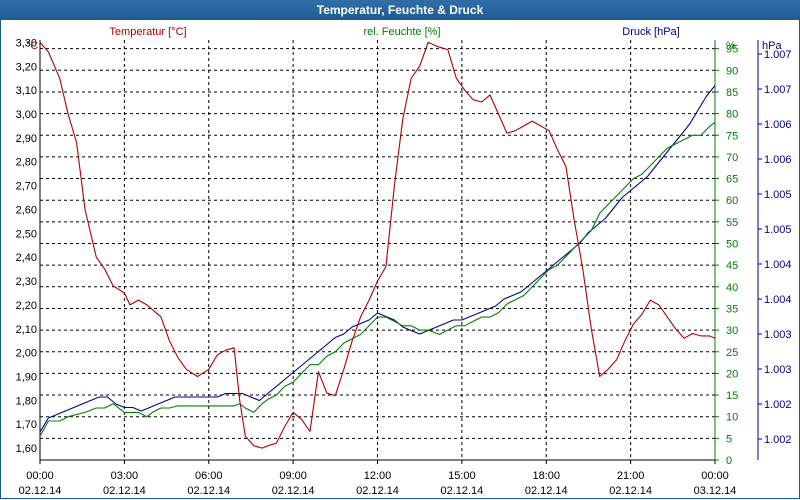  Describe the element at coordinates (732, 245) in the screenshot. I see `middle-tick-label: 50` at that location.